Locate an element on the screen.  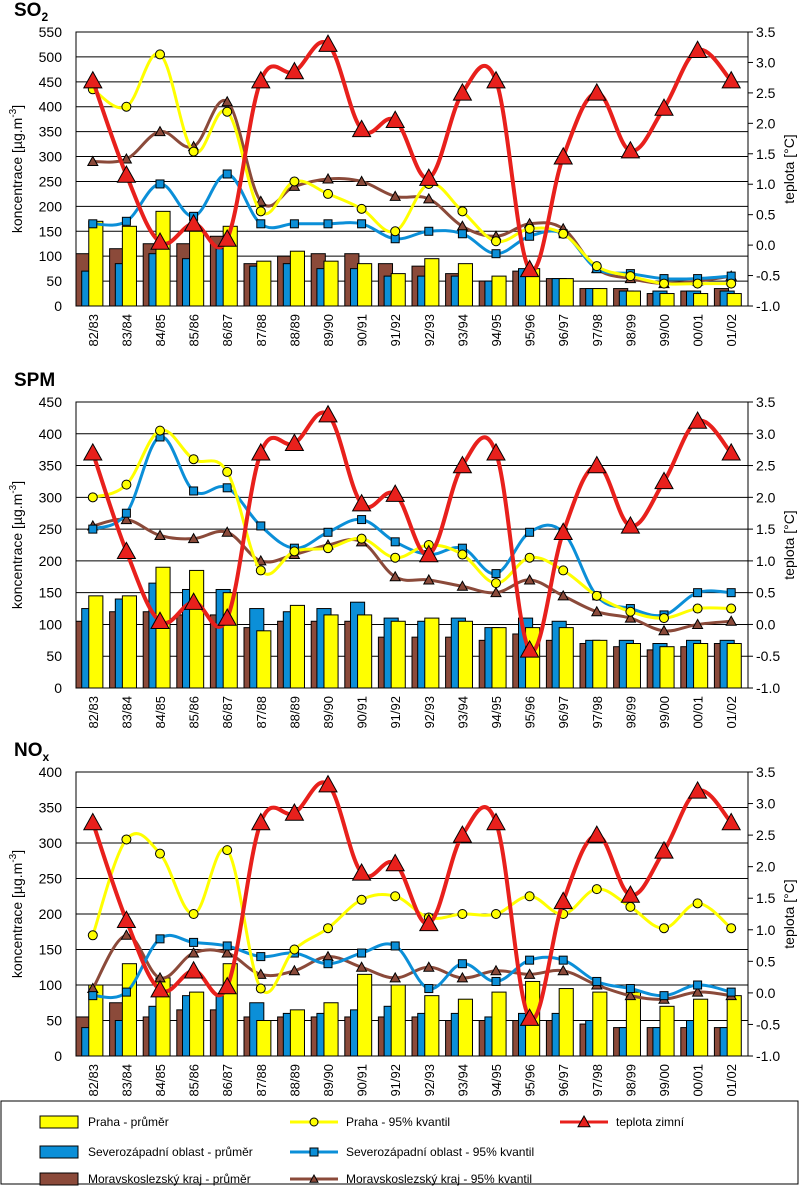
legend-marker is located at coordinates (314, 1152).